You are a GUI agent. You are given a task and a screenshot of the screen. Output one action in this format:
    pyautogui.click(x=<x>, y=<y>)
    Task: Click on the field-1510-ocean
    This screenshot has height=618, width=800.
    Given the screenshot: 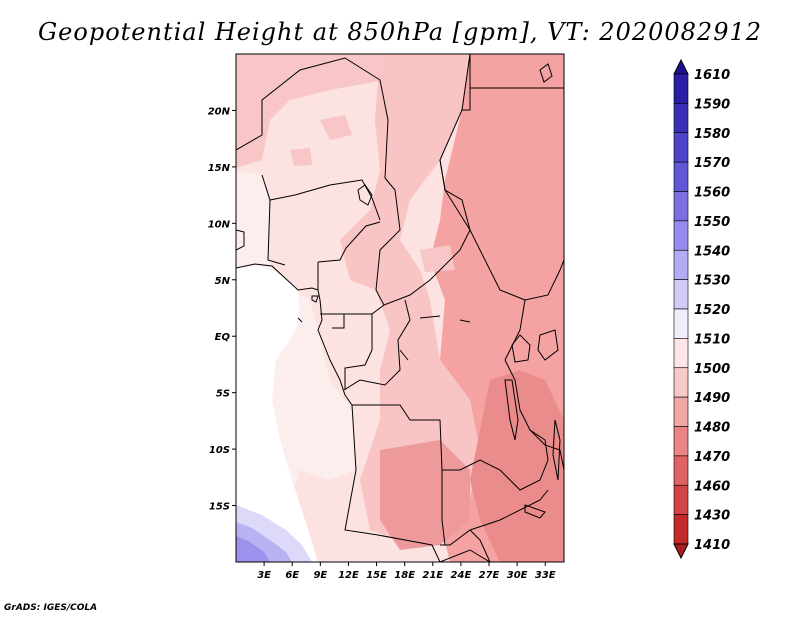 What is the action you would take?
    pyautogui.click(x=277, y=414)
    